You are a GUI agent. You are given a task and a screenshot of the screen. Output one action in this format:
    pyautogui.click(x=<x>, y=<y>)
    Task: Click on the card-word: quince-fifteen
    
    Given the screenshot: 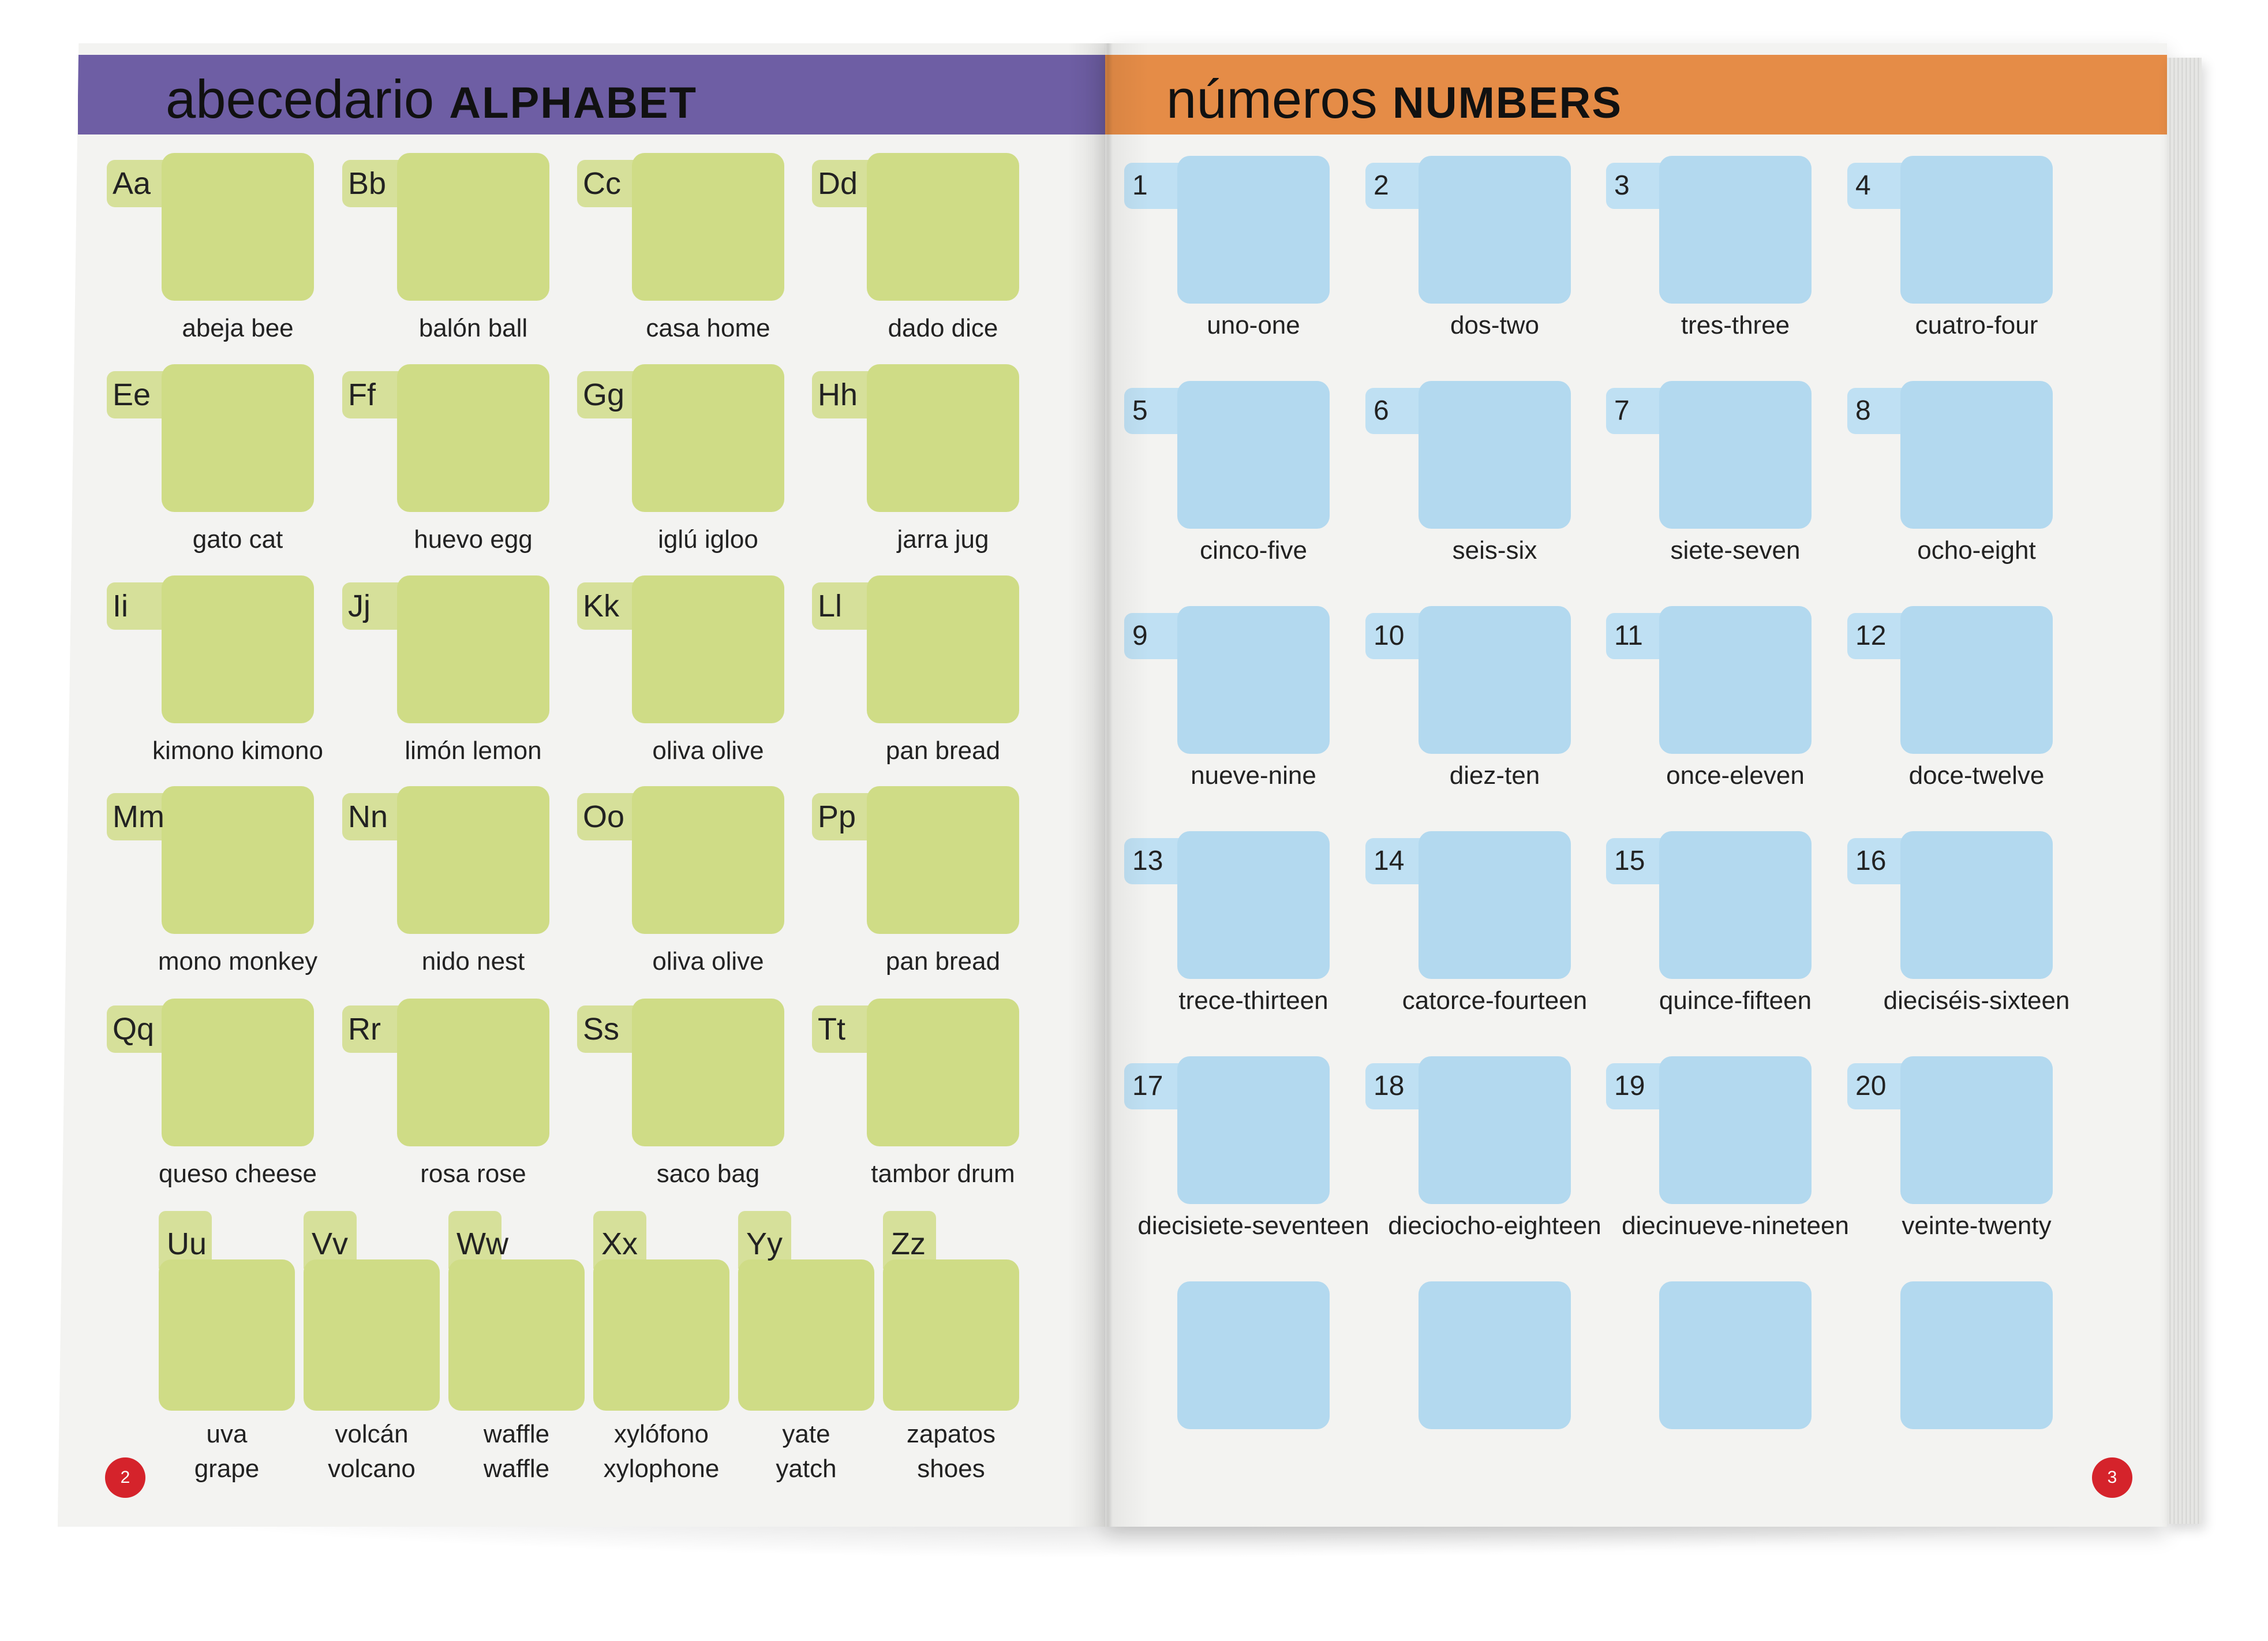 What is the action you would take?
    pyautogui.click(x=1736, y=1000)
    